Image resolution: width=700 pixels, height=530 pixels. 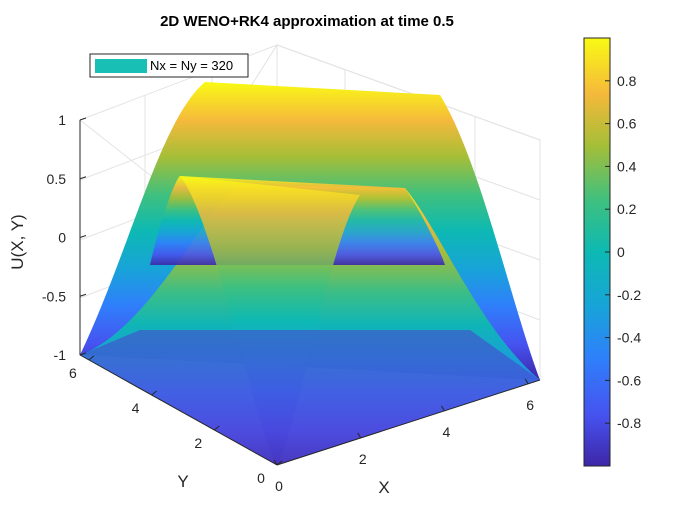 I want to click on legend-entry: Nx = Ny = 320, so click(x=191, y=65).